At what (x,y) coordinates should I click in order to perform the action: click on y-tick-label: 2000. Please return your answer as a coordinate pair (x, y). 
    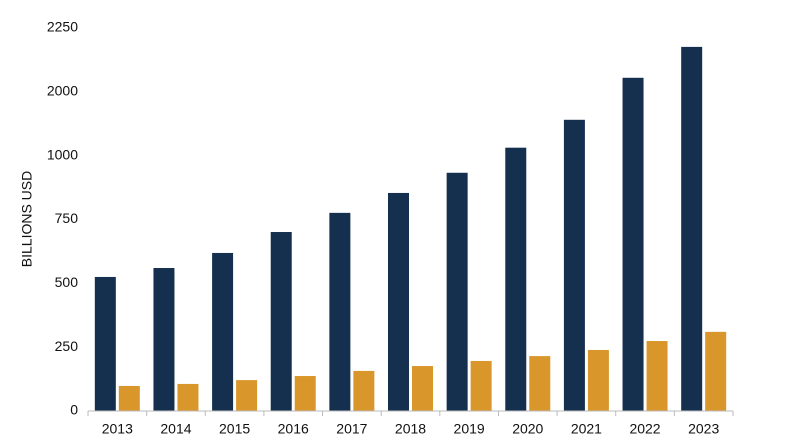
    Looking at the image, I should click on (62, 91).